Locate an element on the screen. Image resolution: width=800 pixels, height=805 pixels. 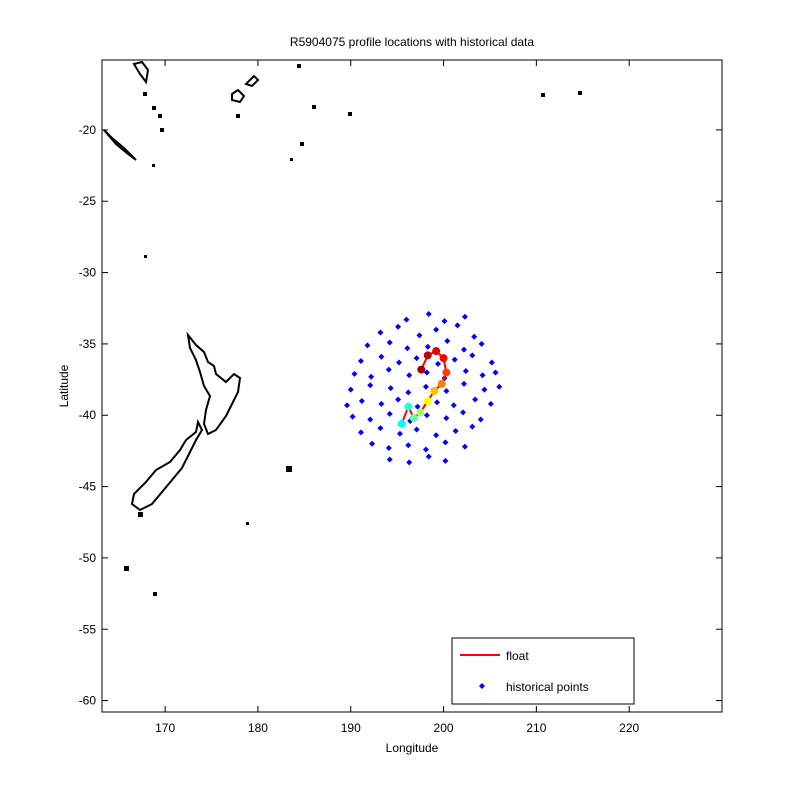
legend-label: float is located at coordinates (517, 656).